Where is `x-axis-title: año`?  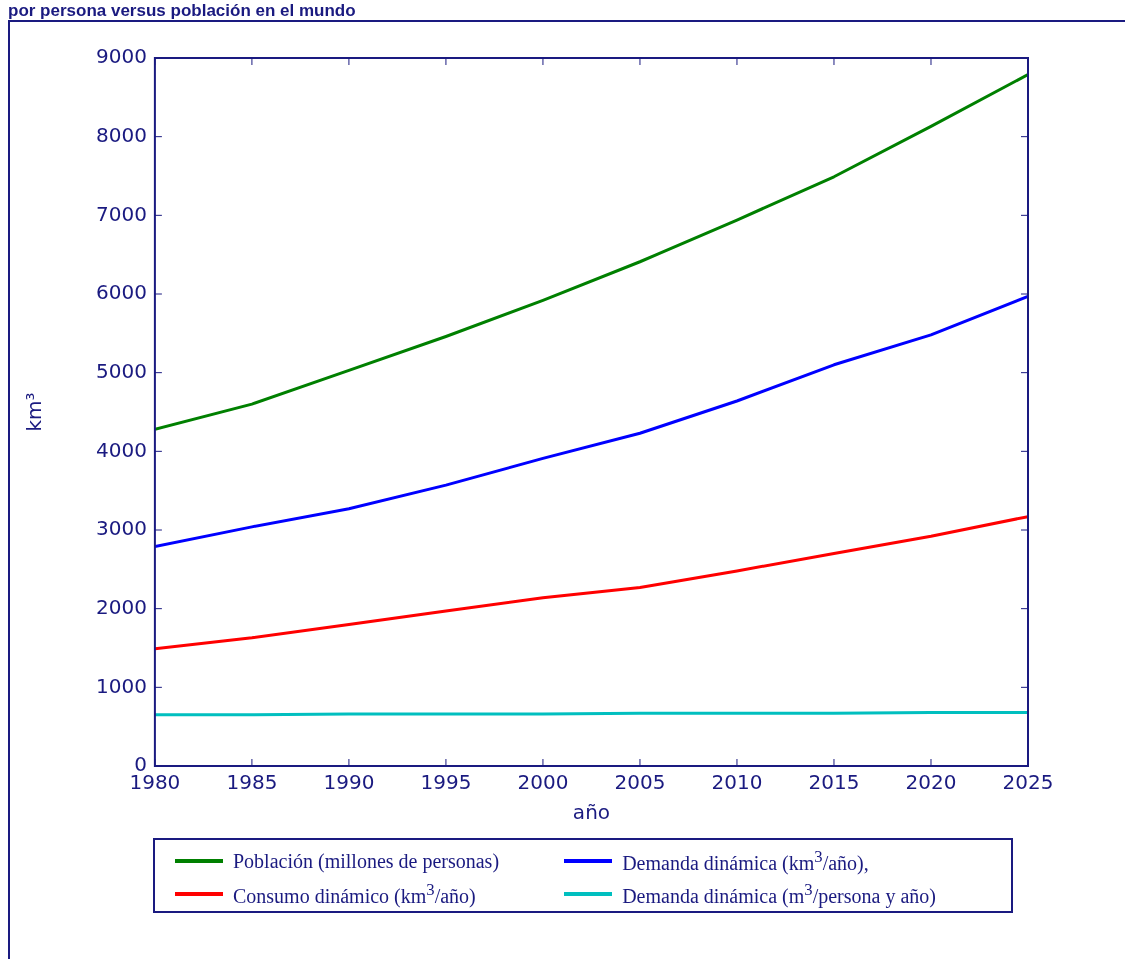
x-axis-title: año is located at coordinates (591, 812).